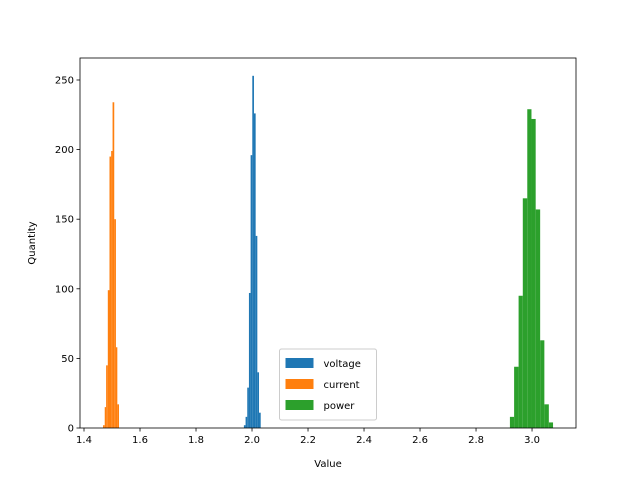 Image resolution: width=640 pixels, height=480 pixels. Describe the element at coordinates (364, 440) in the screenshot. I see `x-tick-label: 2.4` at that location.